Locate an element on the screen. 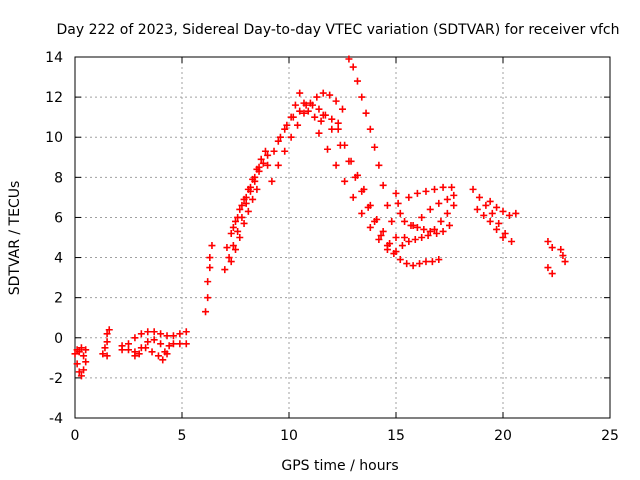  x-axis-title: GPS time / hours is located at coordinates (339, 466).